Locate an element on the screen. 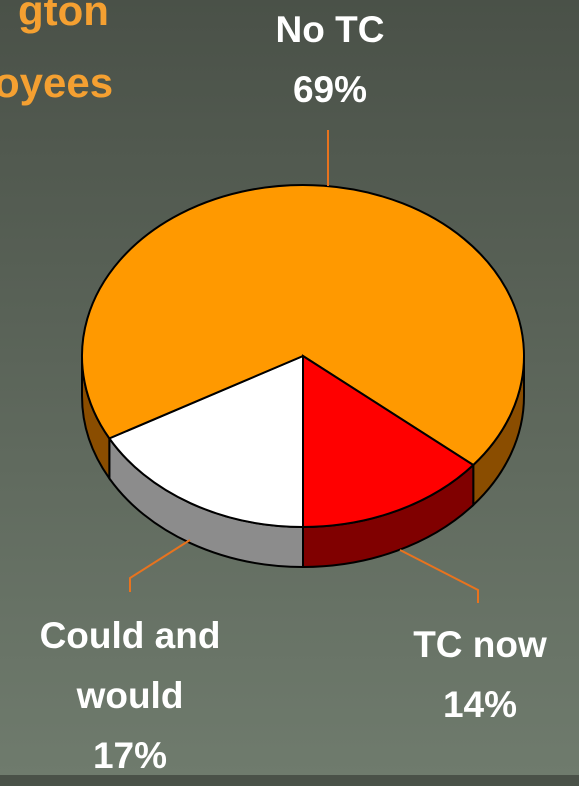 The width and height of the screenshot is (579, 786). value-label: 17% is located at coordinates (130, 755).